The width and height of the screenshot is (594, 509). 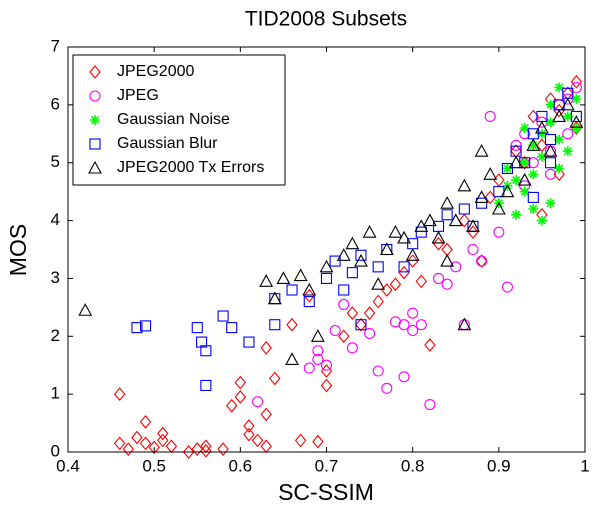 I want to click on y-tick-label: 4, so click(x=55, y=219).